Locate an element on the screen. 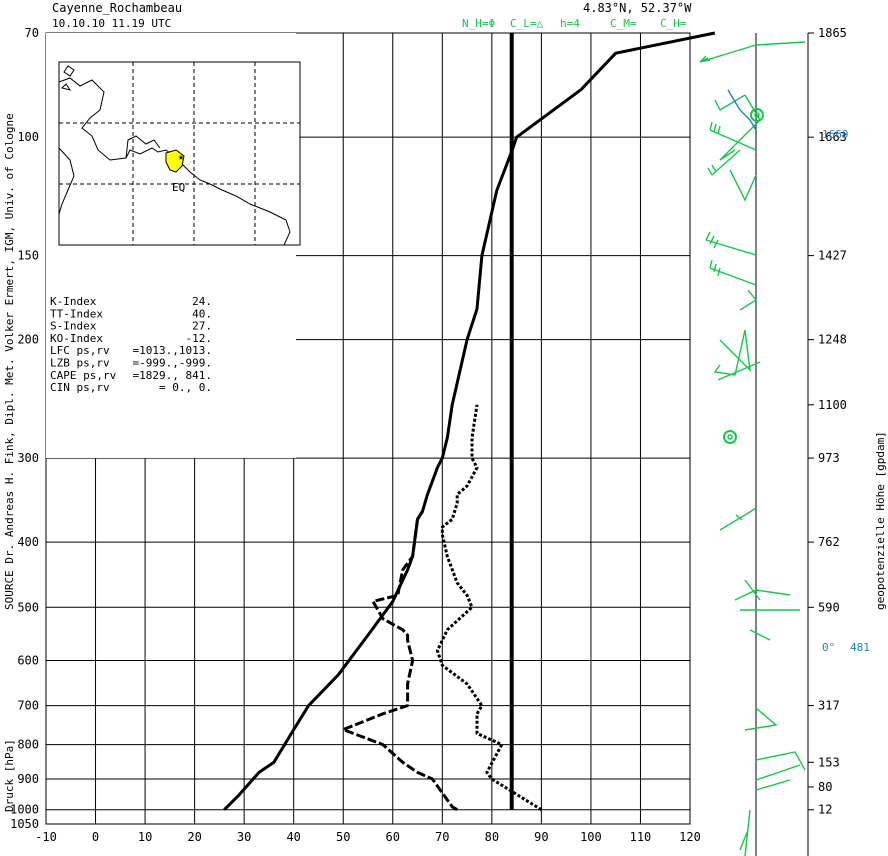  index-name: S-Index is located at coordinates (73, 326).